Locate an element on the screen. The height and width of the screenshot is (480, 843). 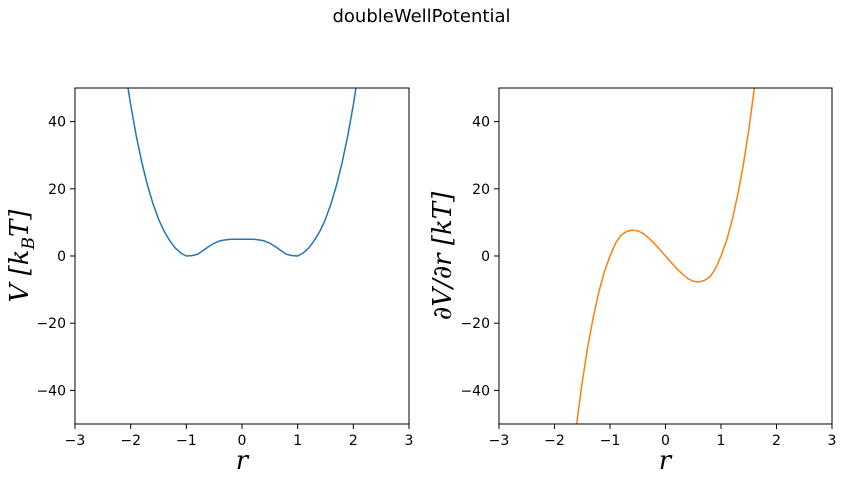
potential-x-tick-label: −3 is located at coordinates (75, 441).